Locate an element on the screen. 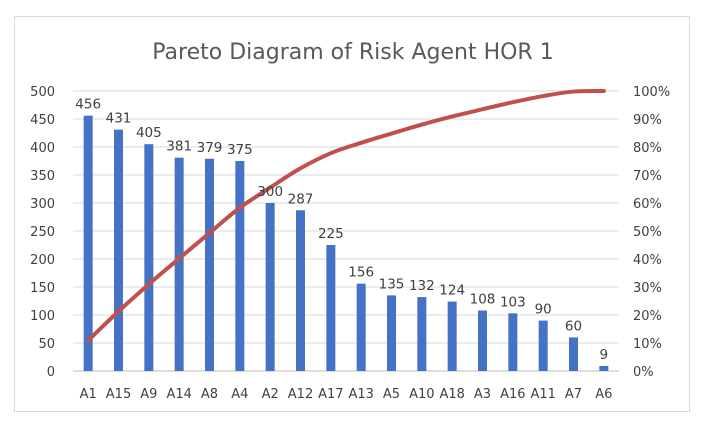  x-axis-tick-label: A6 is located at coordinates (603, 394).